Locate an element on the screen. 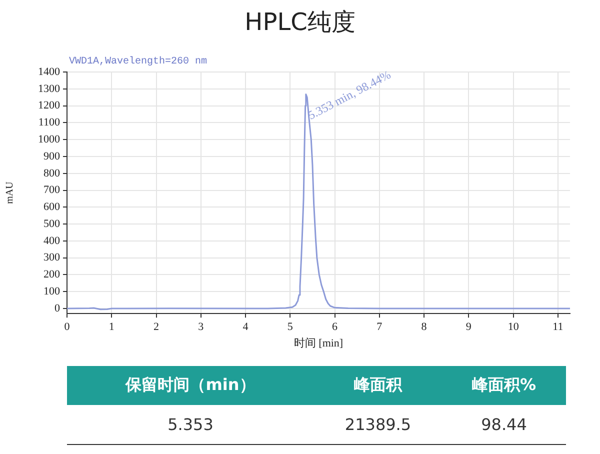  x-tick-label: 1 is located at coordinates (111, 327).